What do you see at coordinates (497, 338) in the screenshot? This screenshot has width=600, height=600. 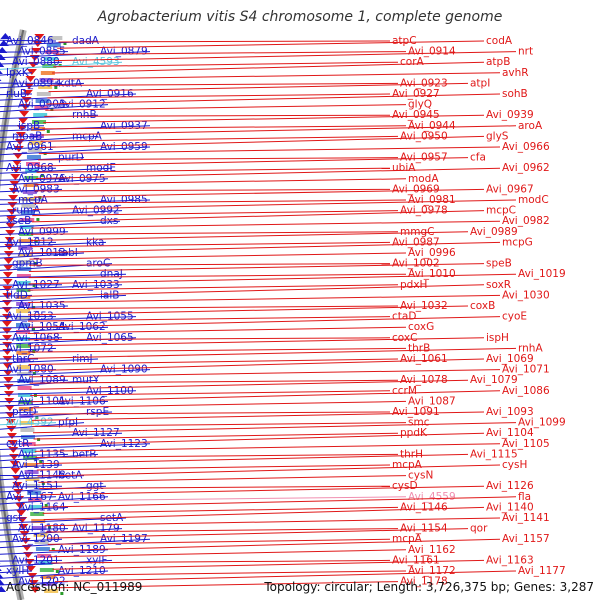 I see `reverse-gene-label: ispH` at bounding box center [497, 338].